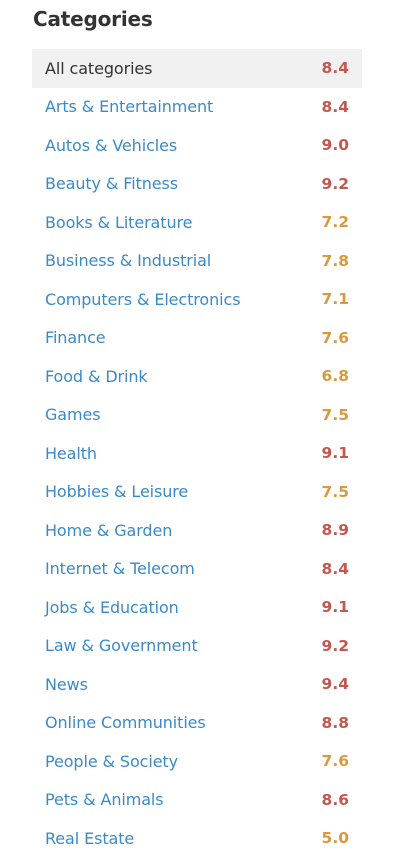 The height and width of the screenshot is (861, 412). What do you see at coordinates (335, 530) in the screenshot?
I see `category-score: 8.9` at bounding box center [335, 530].